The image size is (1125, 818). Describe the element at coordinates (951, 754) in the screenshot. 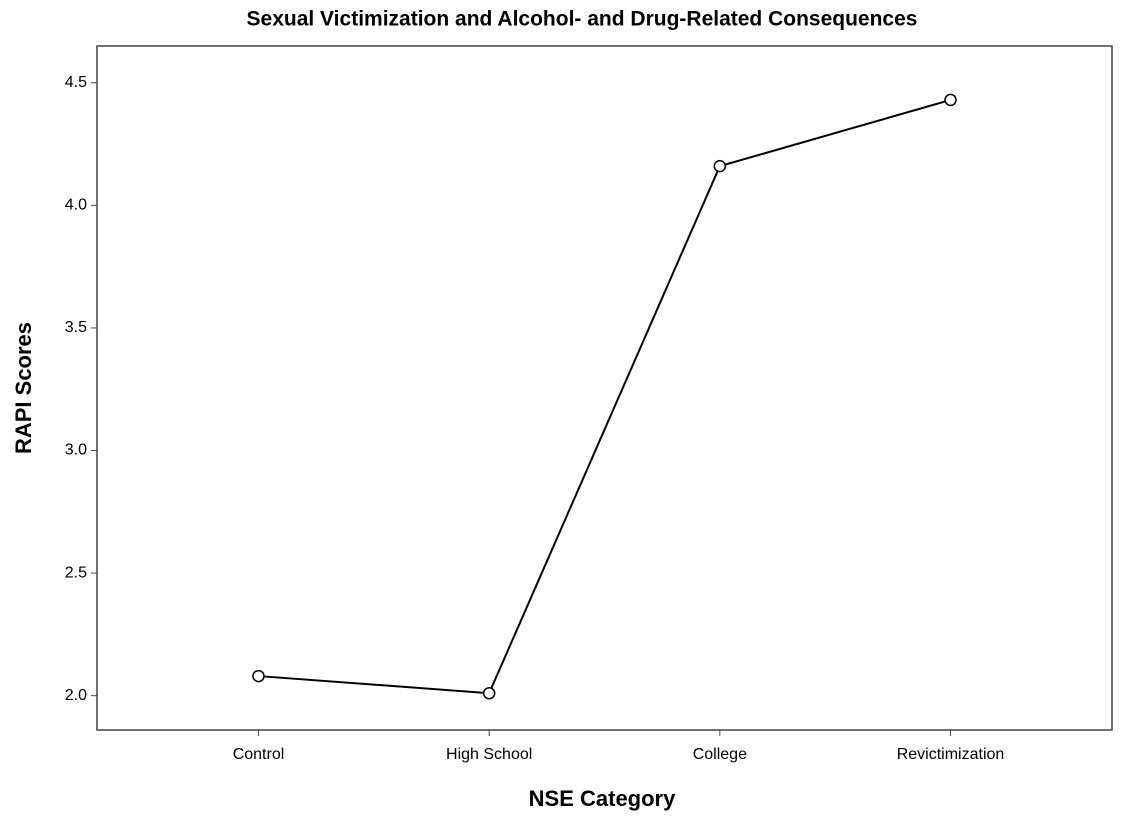

I see `x-tick-label: Revictimization` at that location.